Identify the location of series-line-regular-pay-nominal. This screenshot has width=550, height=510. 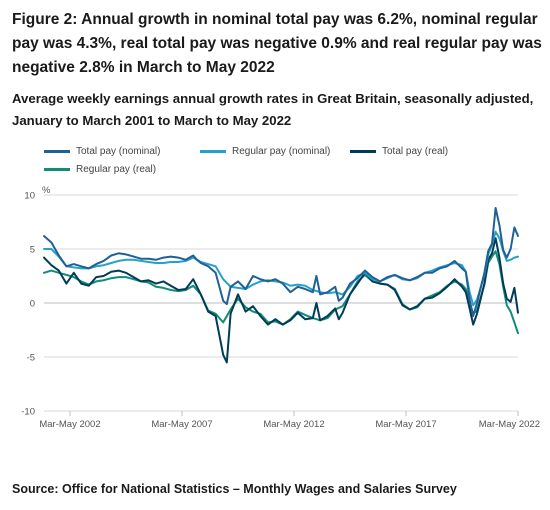
(281, 268).